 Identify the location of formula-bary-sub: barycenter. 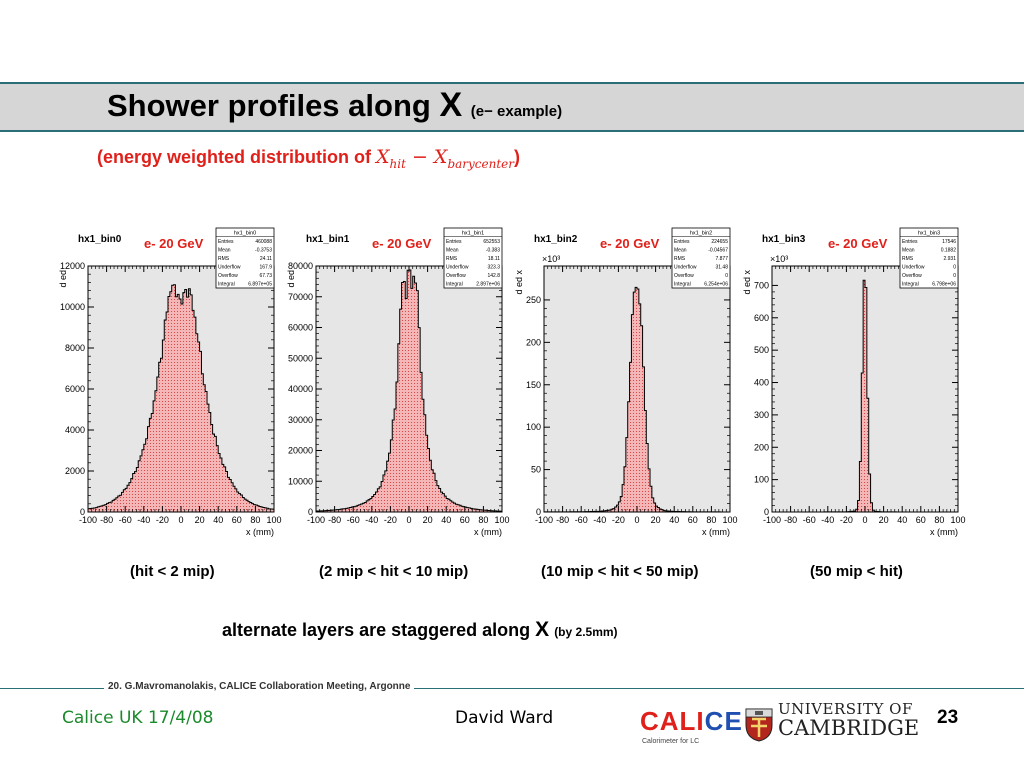
(481, 163).